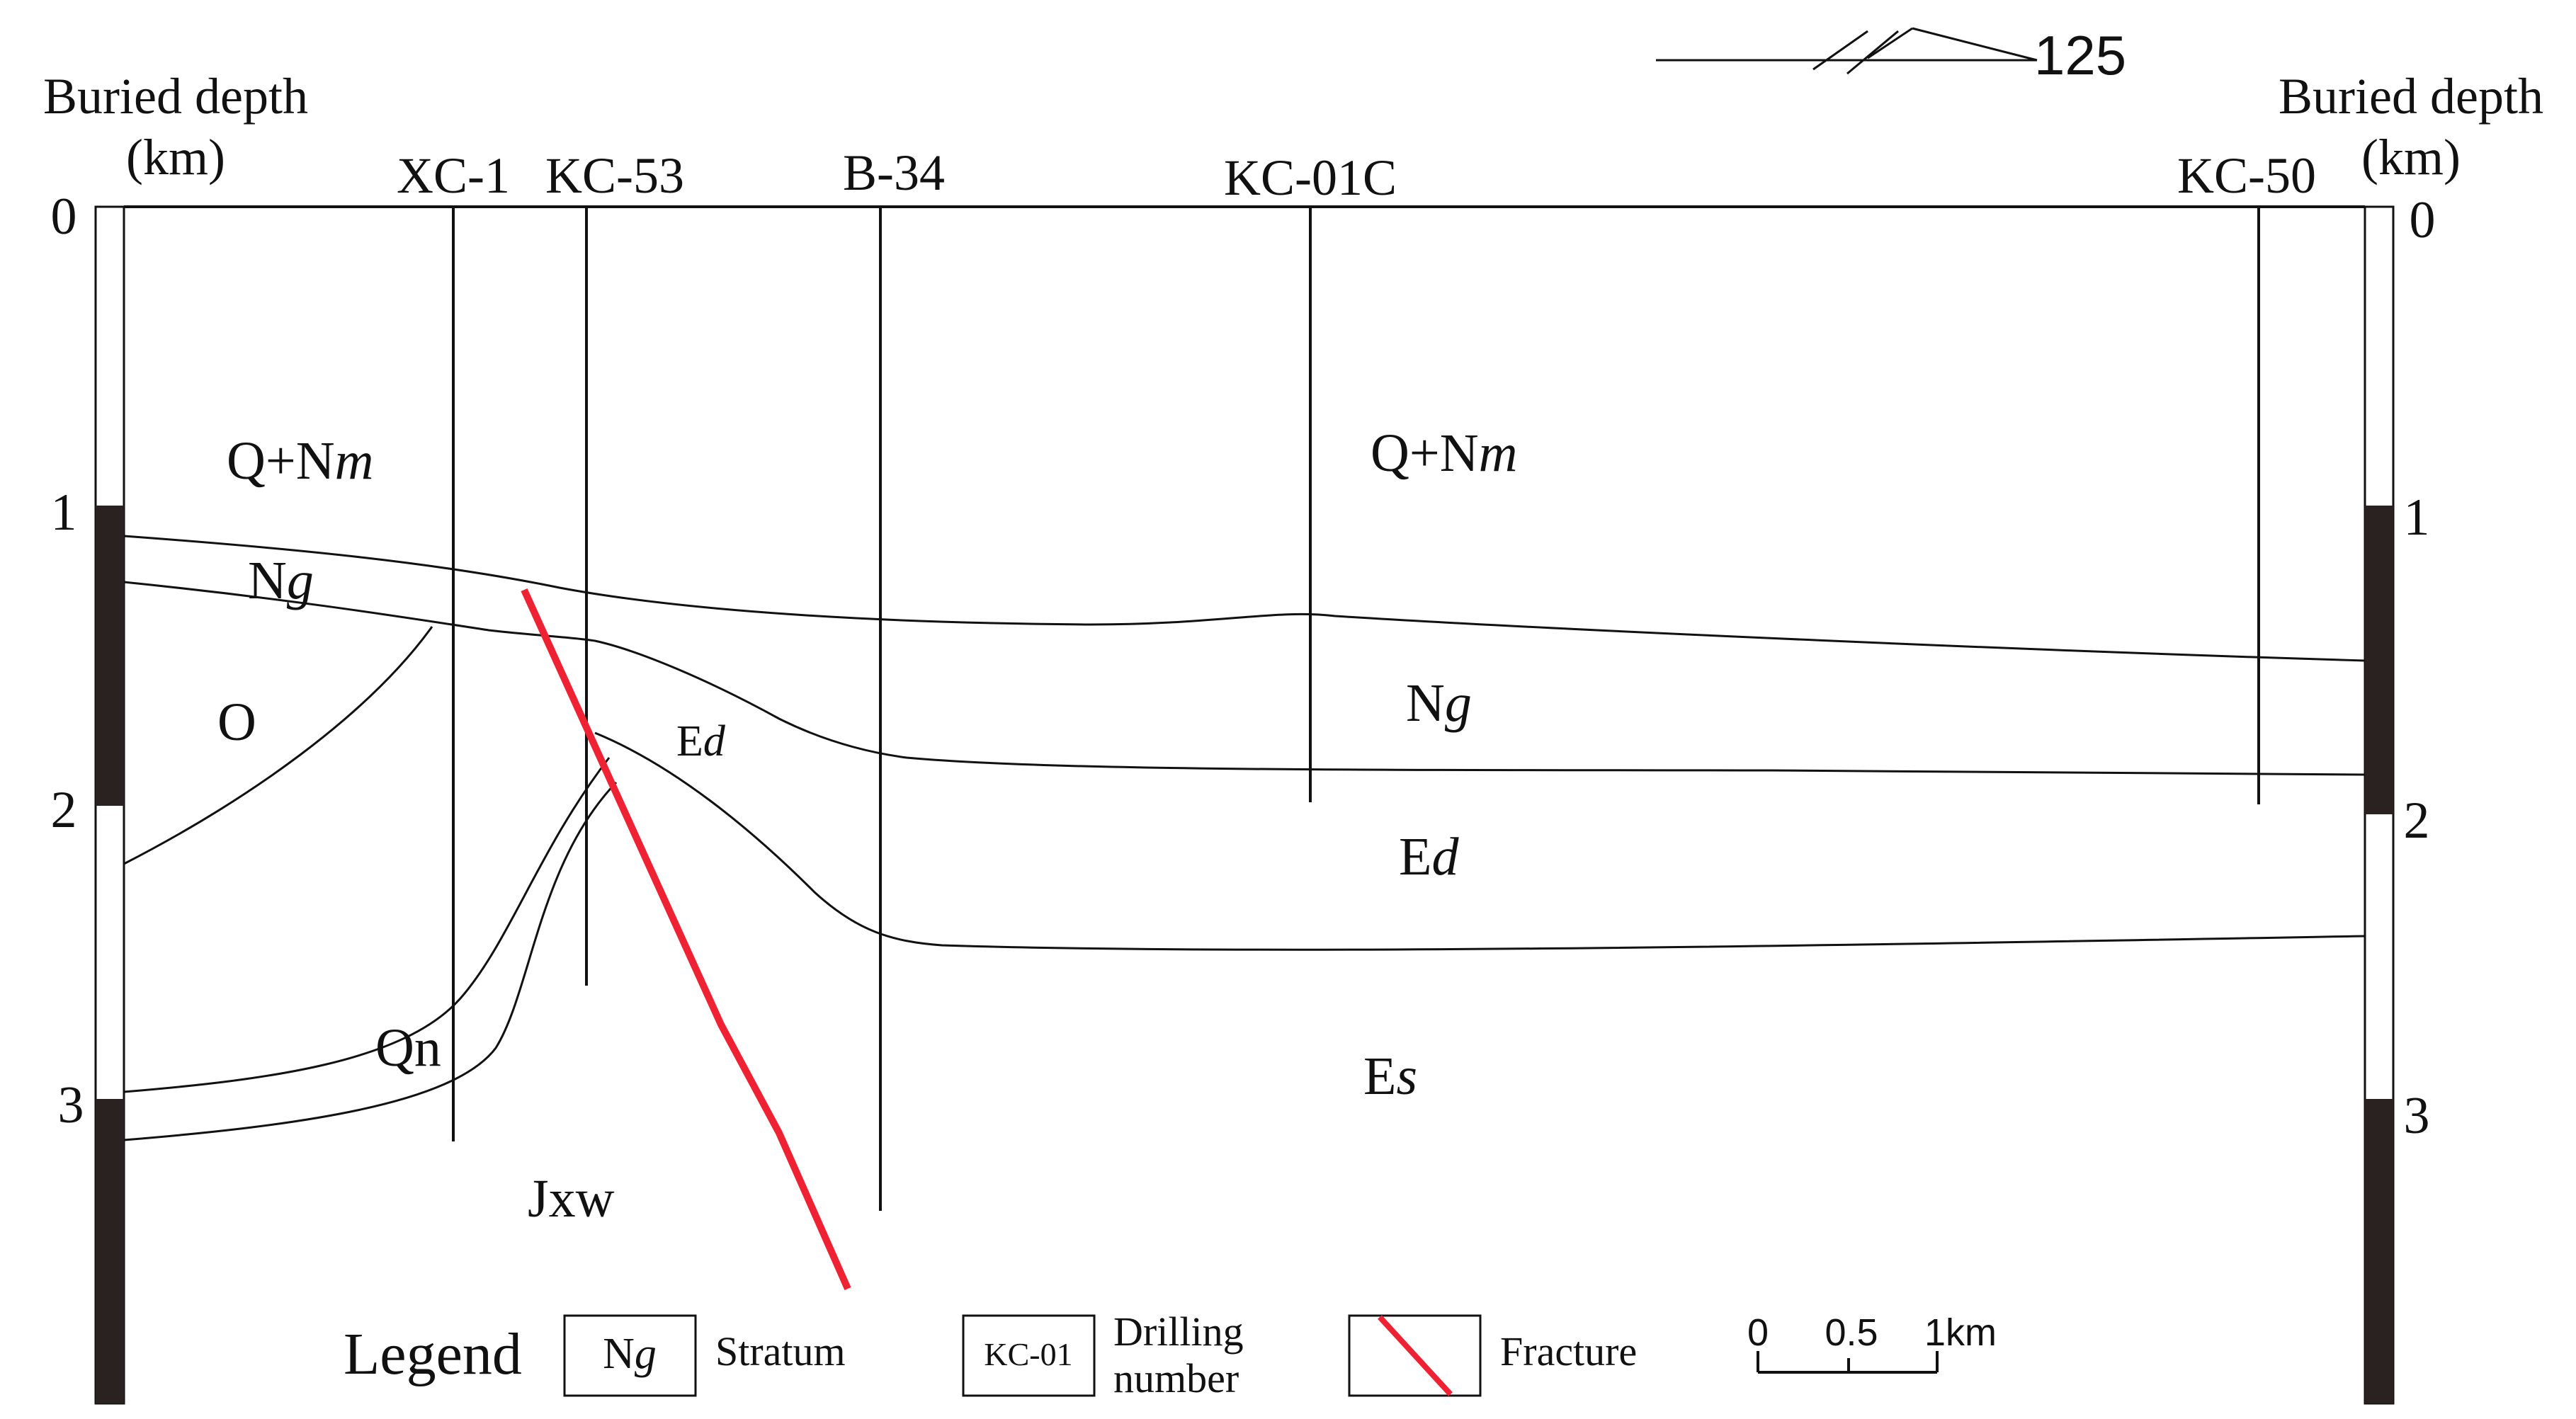  I want to click on stratum-label-ng-west: Ng, so click(281, 580).